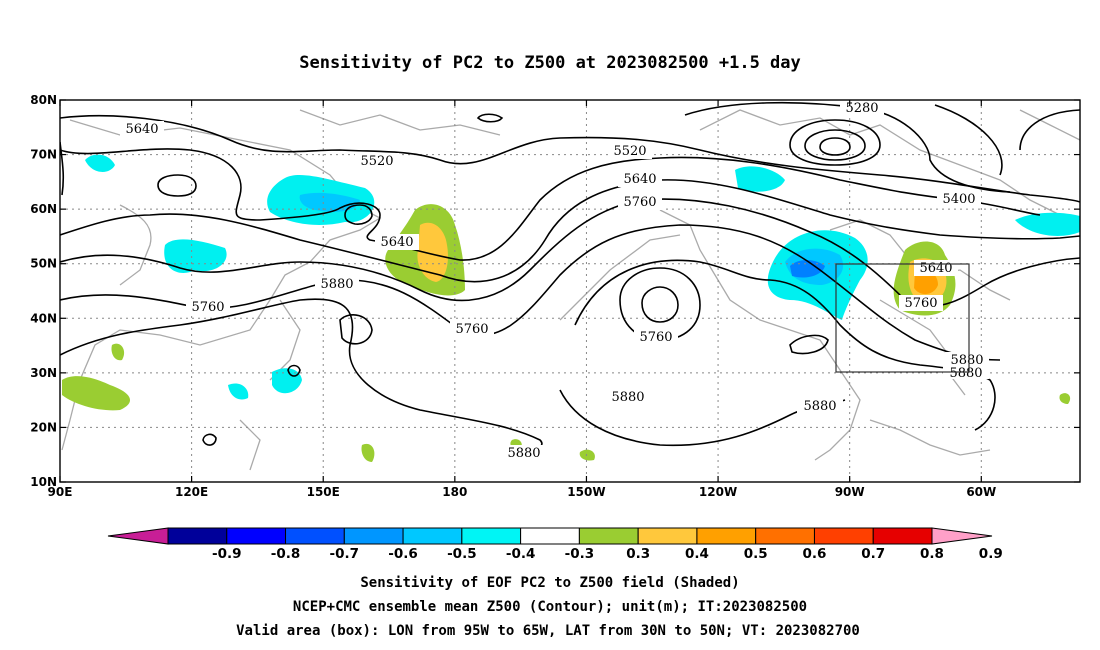  I want to click on longitude-label: 60W, so click(981, 492).